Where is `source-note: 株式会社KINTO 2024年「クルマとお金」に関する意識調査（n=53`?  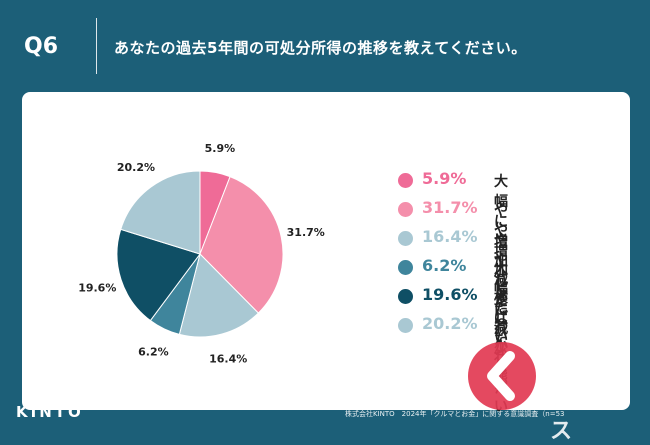
source-note: 株式会社KINTO 2024年「クルマとお金」に関する意識調査（n=53 is located at coordinates (455, 414).